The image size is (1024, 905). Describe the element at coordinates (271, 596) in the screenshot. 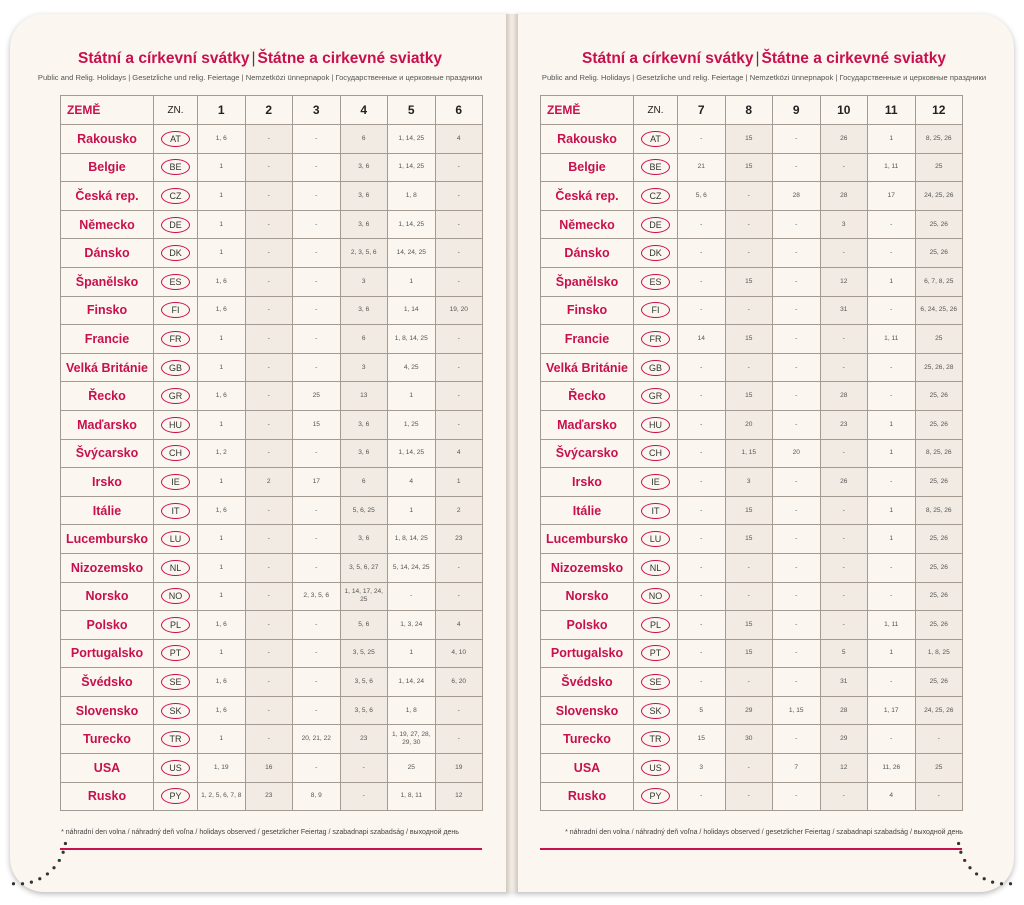

I see `table-row: Norsko NO 1-2, 3, 5, 6 1, 14, 17, 24, 25- -` at that location.